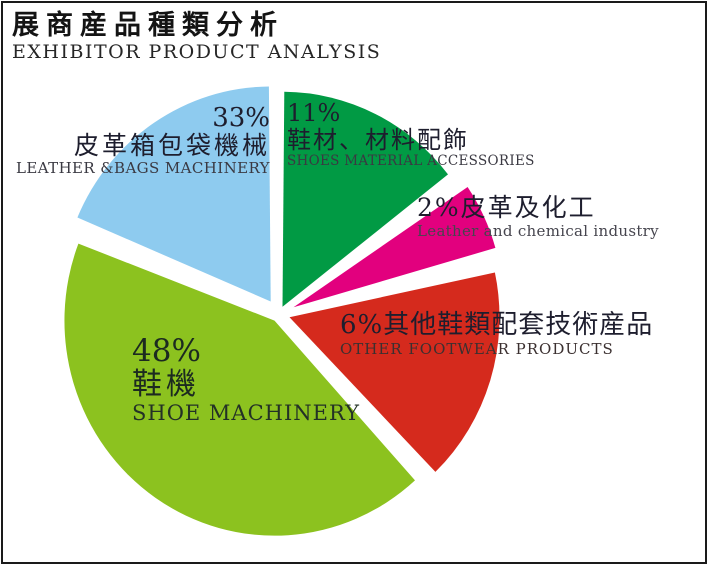  What do you see at coordinates (166, 351) in the screenshot?
I see `slice-percent: 48%` at bounding box center [166, 351].